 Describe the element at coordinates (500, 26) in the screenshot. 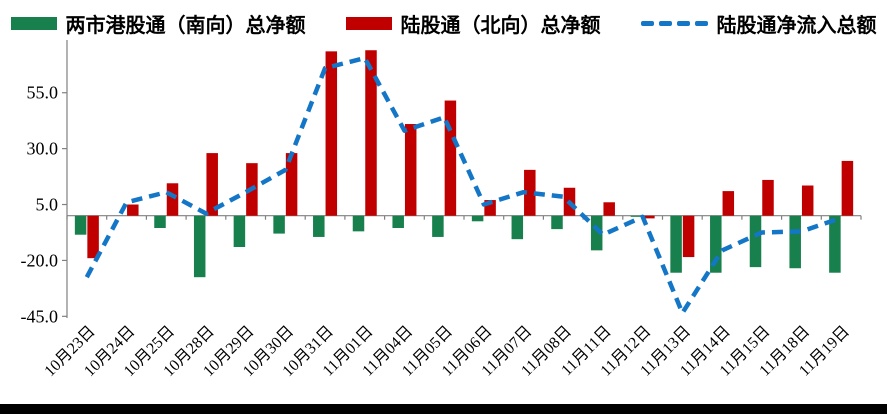

I see `northbound-legend-label: 陆股通（北向）总净额` at that location.